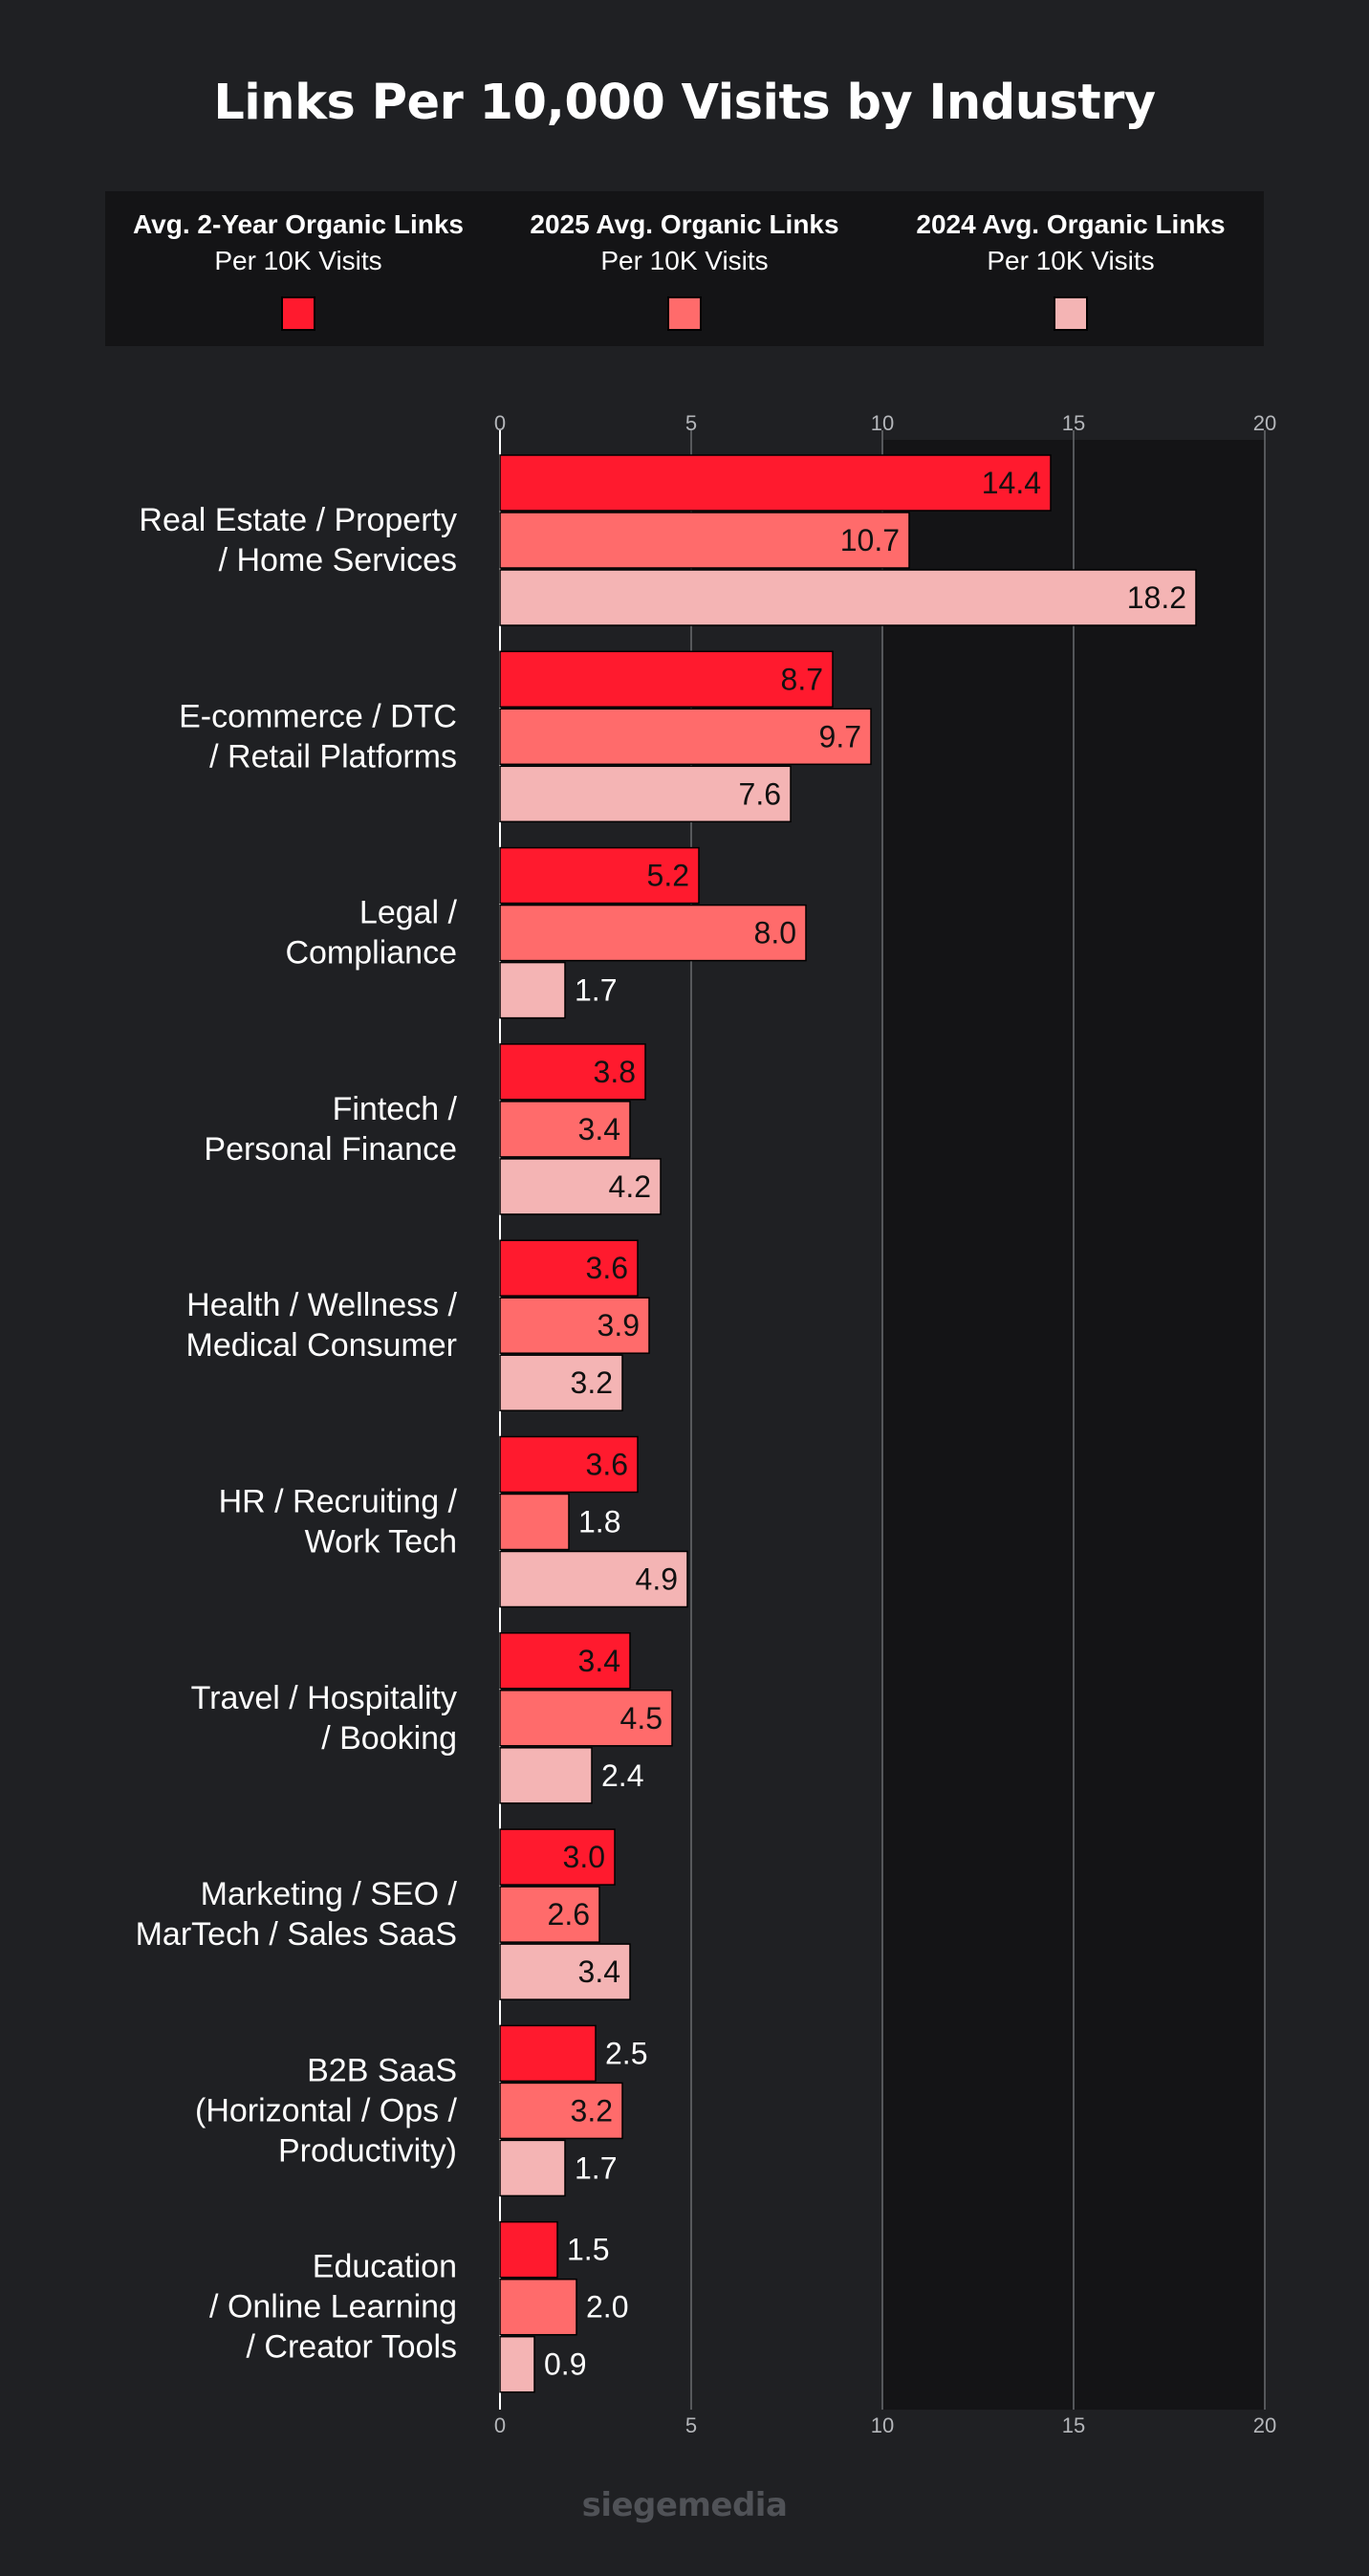 Image resolution: width=1369 pixels, height=2576 pixels. What do you see at coordinates (684, 224) in the screenshot?
I see `legend-label: 2025 Avg. Organic Links` at bounding box center [684, 224].